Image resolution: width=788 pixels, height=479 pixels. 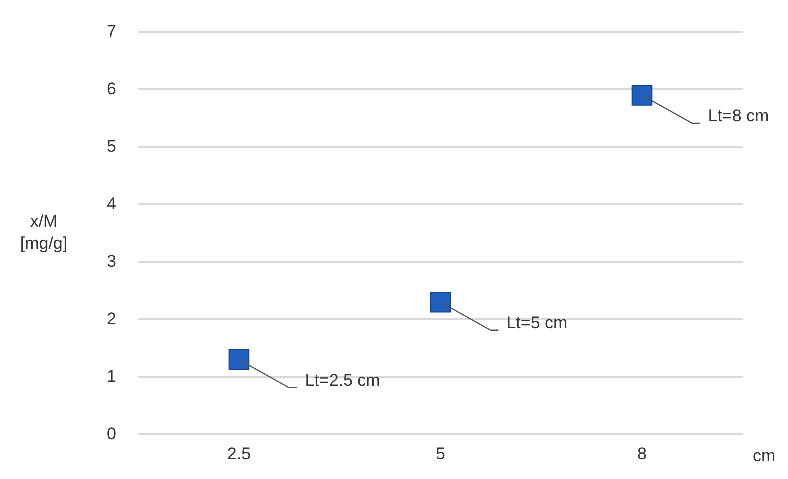 I want to click on y-tick-label: 0, so click(x=111, y=434).